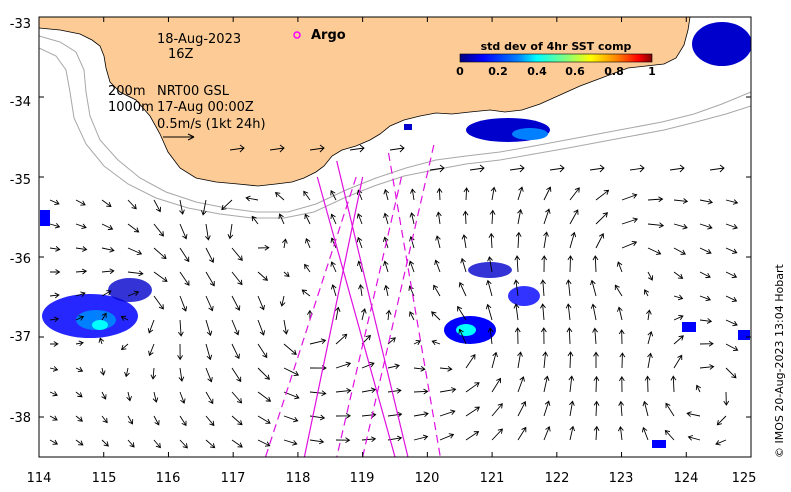 The height and width of the screenshot is (492, 791). Describe the element at coordinates (205, 107) in the screenshot. I see `vector-time-label: 17-Aug 00:00Z` at that location.